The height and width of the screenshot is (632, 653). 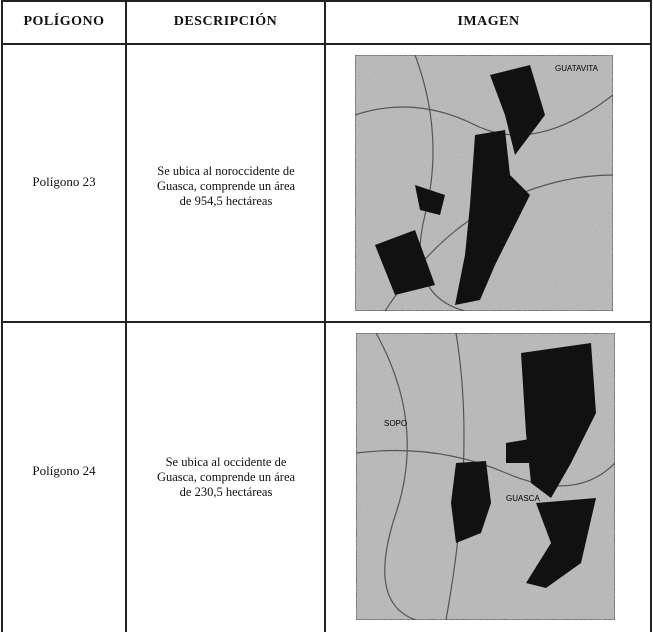 I want to click on header-cell: DESCRIPCIÓN, so click(x=225, y=21).